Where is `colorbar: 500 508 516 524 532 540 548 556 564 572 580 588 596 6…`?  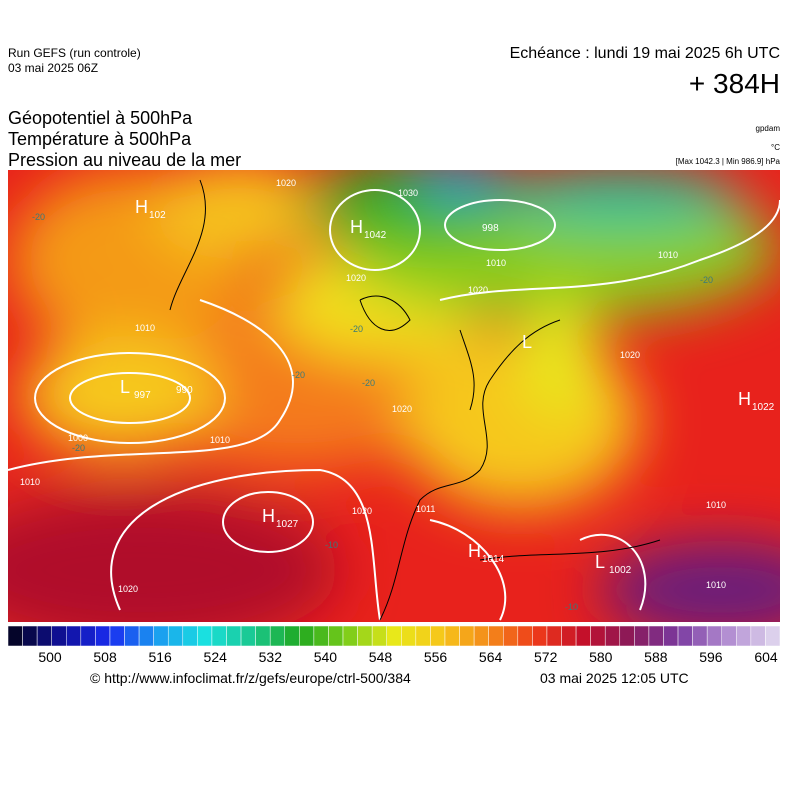 colorbar: 500 508 516 524 532 540 548 556 564 572 580 588 596 6… is located at coordinates (394, 645).